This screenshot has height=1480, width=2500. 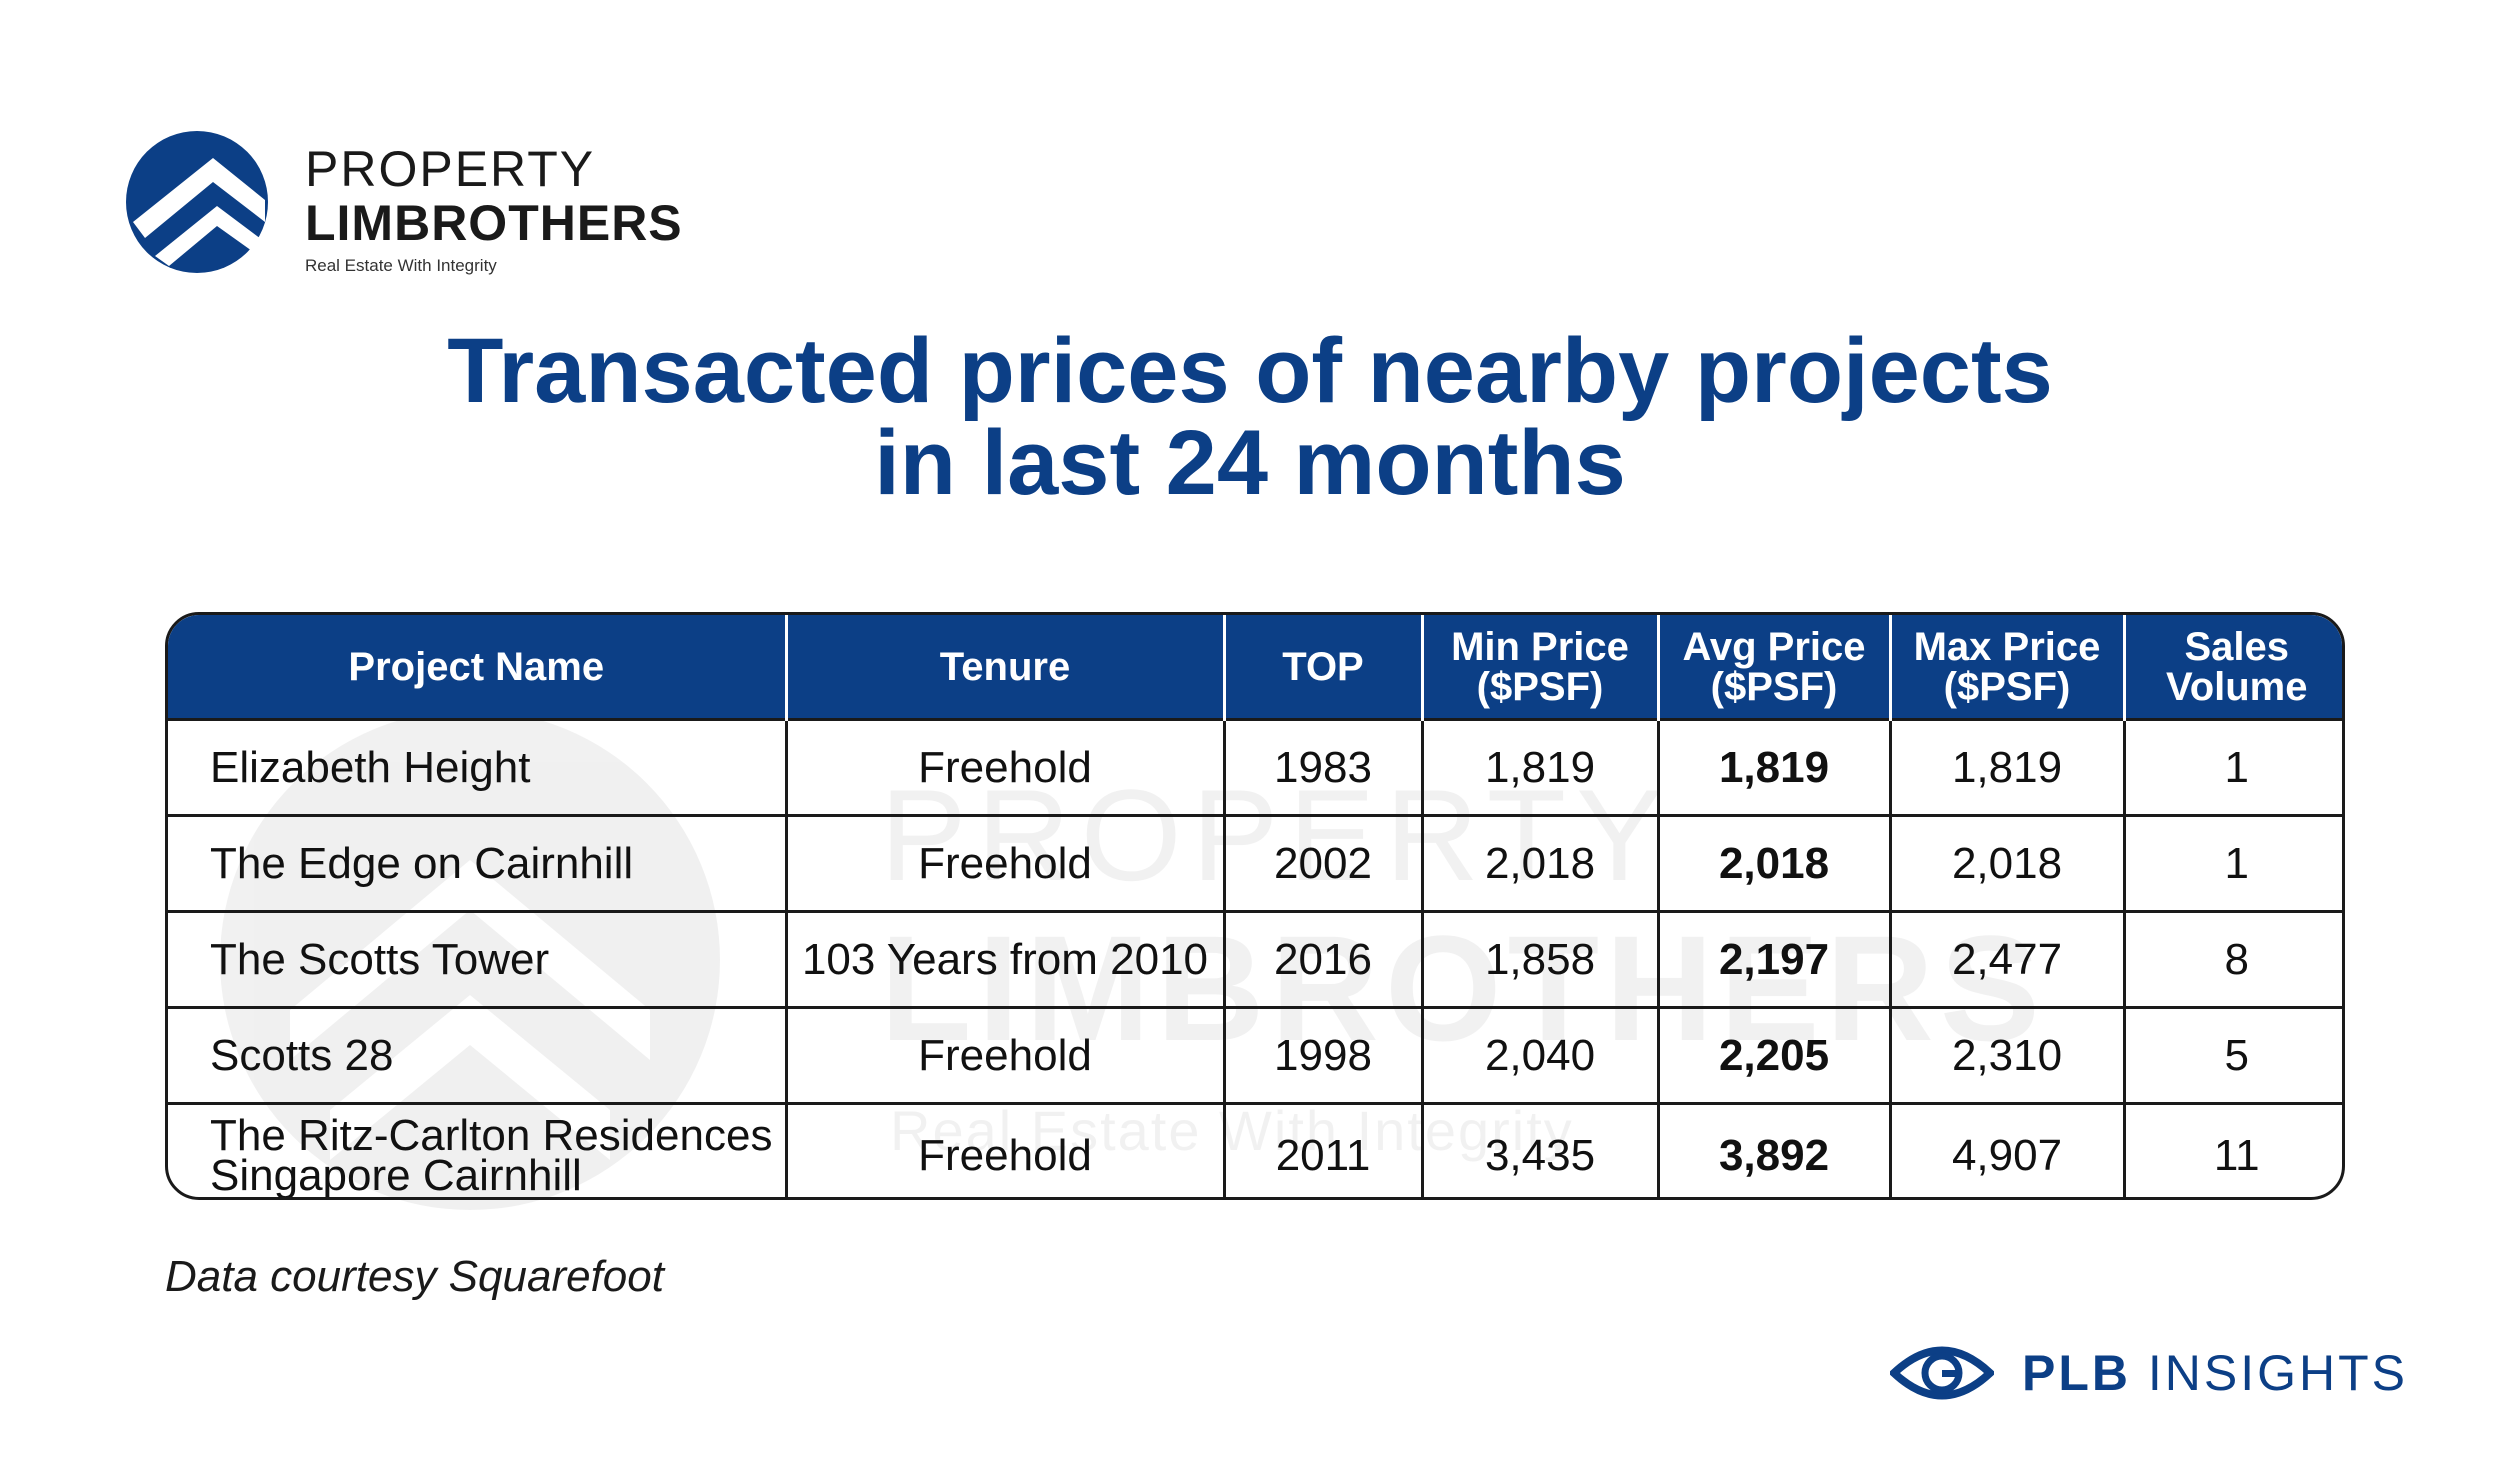 What do you see at coordinates (1324, 1055) in the screenshot?
I see `cell-top: 1998` at bounding box center [1324, 1055].